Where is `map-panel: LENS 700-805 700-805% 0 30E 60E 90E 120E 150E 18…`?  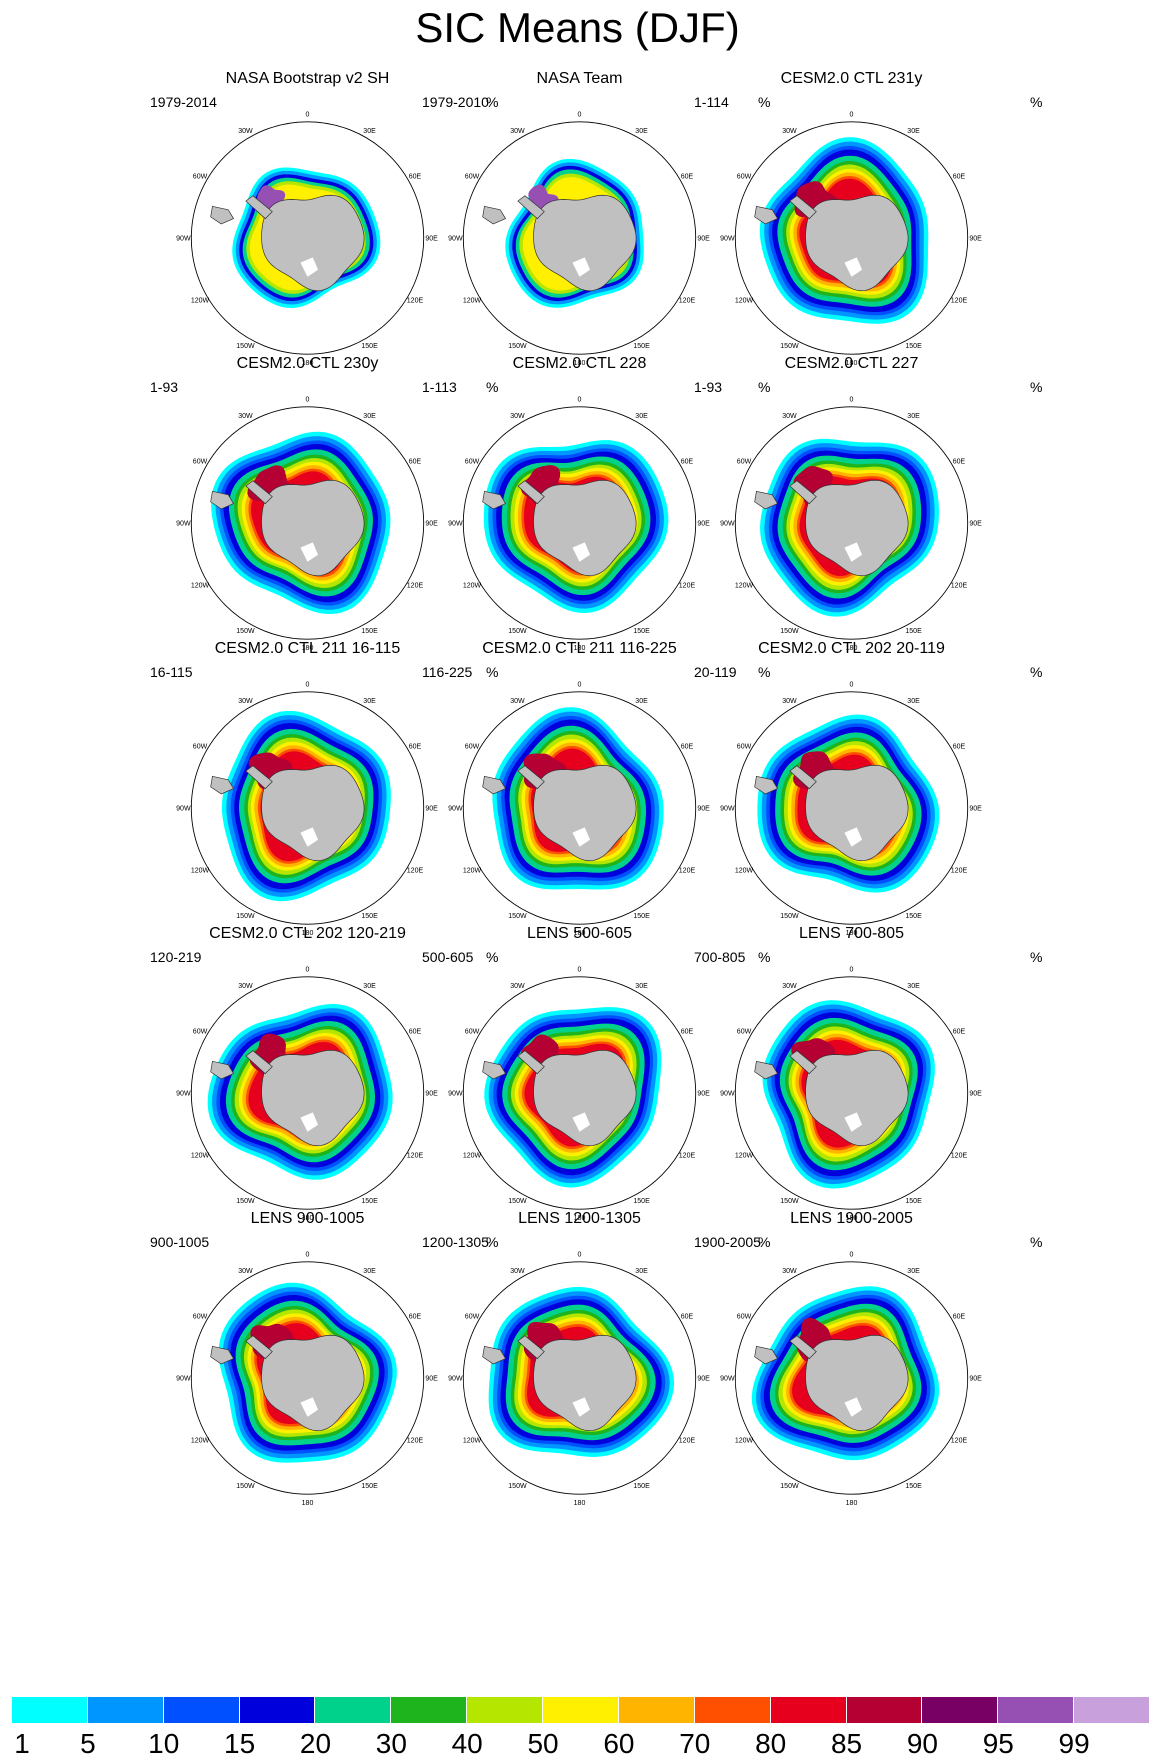 map-panel: LENS 700-805 700-805% 0 30E 60E 90E 120E 150E 18… is located at coordinates (853, 1085).